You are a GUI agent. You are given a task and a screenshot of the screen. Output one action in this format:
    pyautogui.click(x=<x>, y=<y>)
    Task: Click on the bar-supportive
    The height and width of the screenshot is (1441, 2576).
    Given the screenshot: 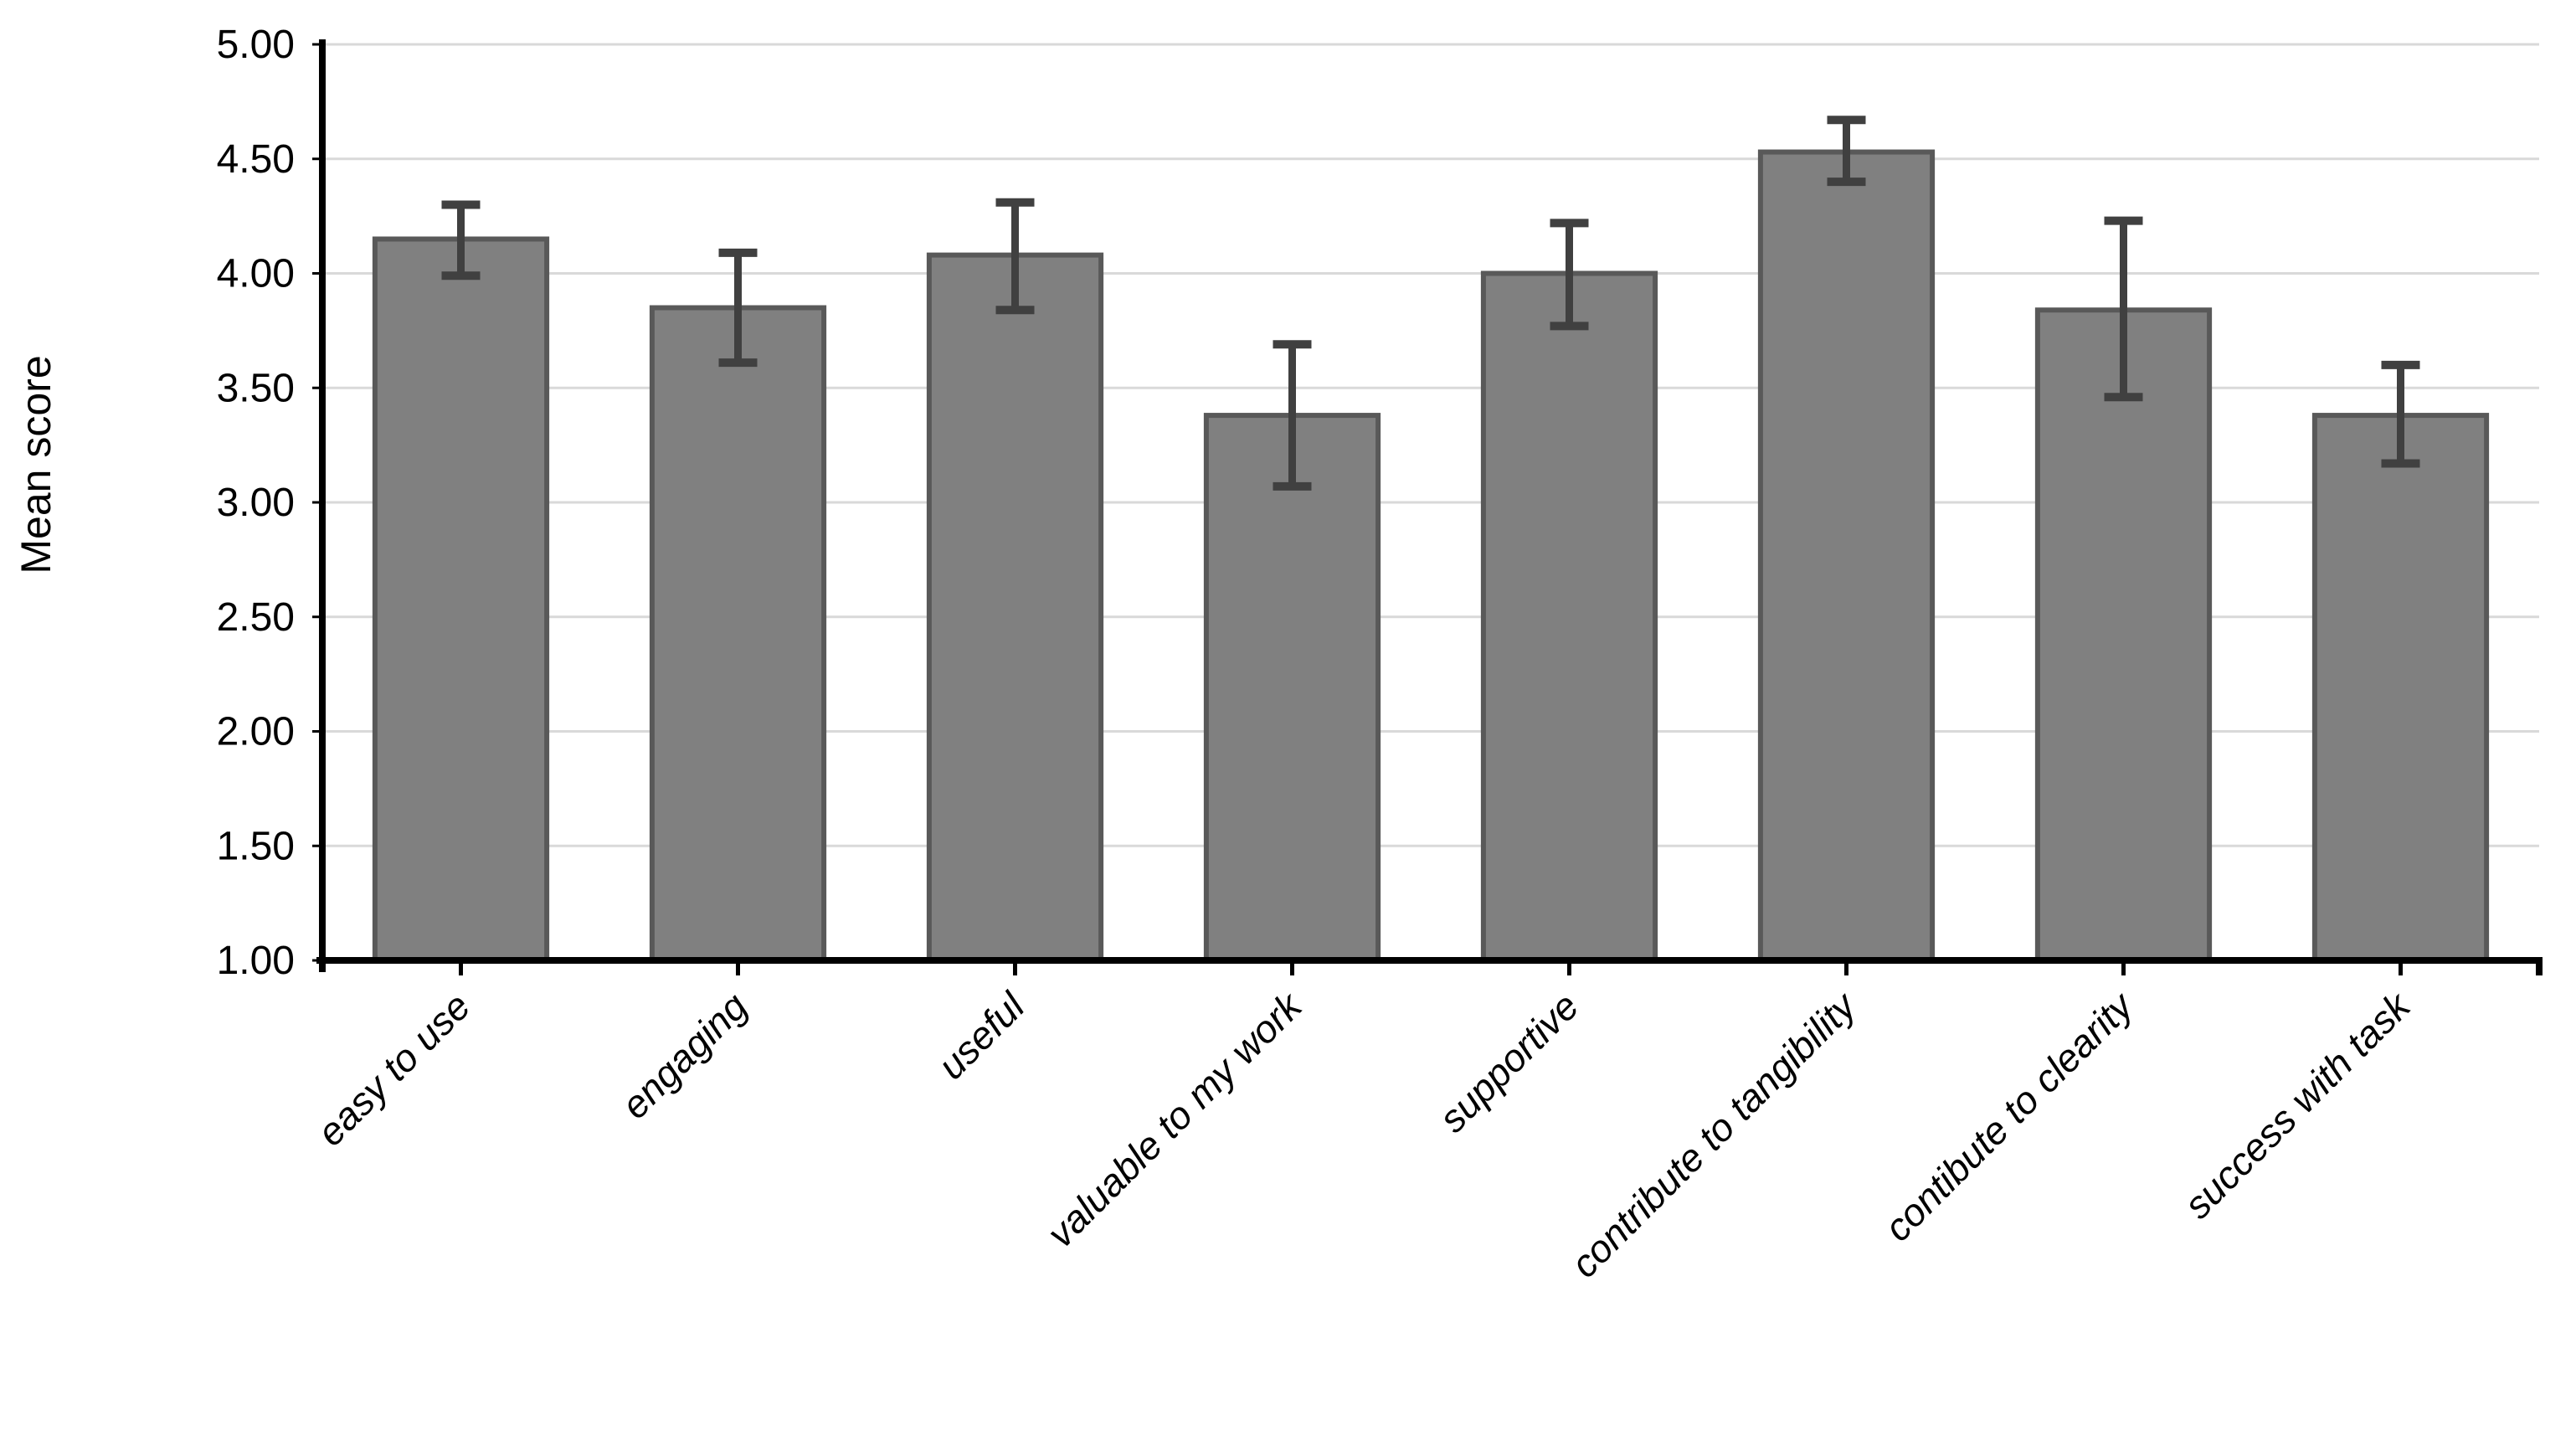 What is the action you would take?
    pyautogui.click(x=1569, y=616)
    